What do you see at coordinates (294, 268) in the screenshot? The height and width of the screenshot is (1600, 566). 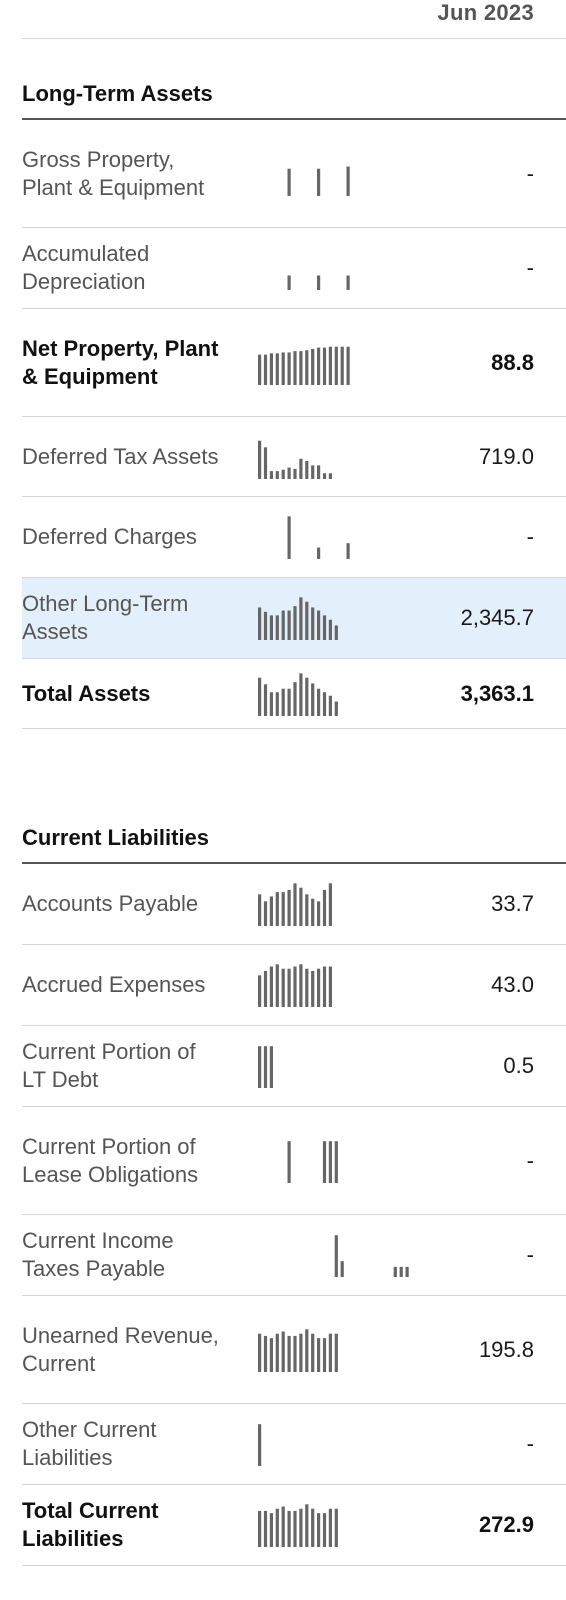 I see `row-accumulated-depreciation: Accumulated Depreciation -` at bounding box center [294, 268].